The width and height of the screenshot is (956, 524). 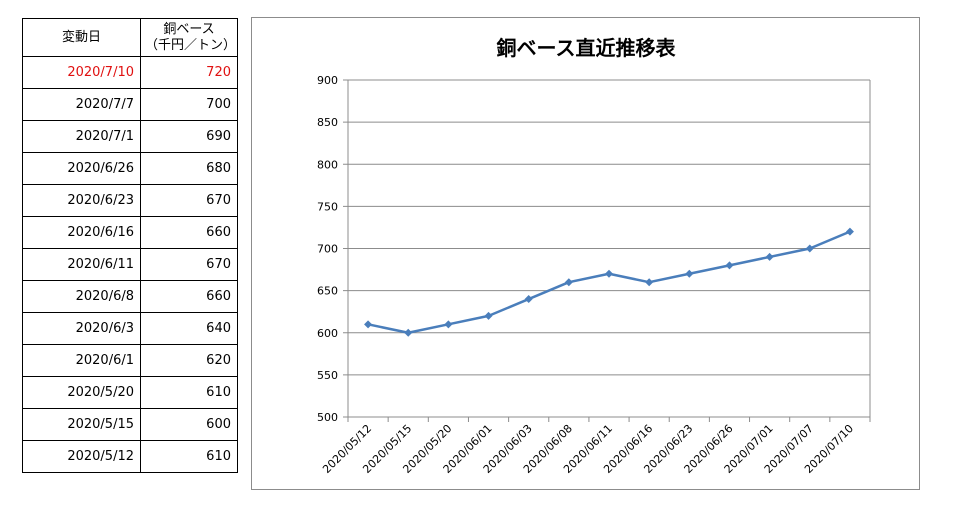 I want to click on row-date: 2020/6/3, so click(x=81, y=328).